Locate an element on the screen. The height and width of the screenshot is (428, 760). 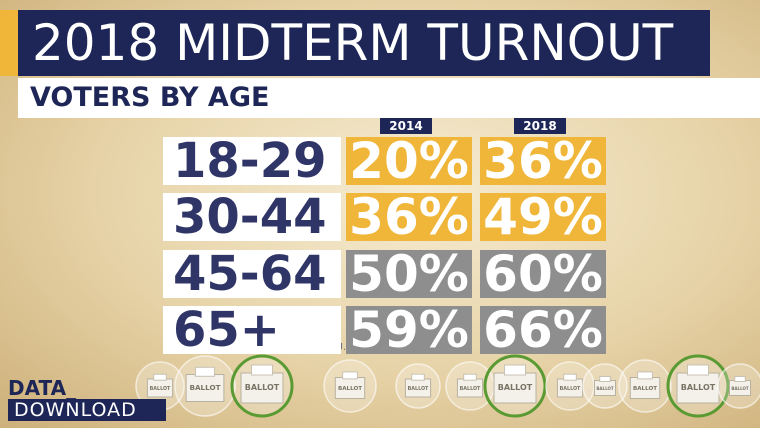
value-cell: 66% is located at coordinates (543, 330).